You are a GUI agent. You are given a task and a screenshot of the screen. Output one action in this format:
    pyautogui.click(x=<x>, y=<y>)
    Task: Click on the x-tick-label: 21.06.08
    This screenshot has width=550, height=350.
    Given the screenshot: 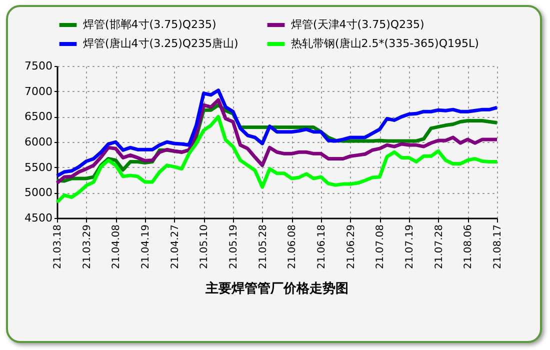 What is the action you would take?
    pyautogui.click(x=292, y=247)
    